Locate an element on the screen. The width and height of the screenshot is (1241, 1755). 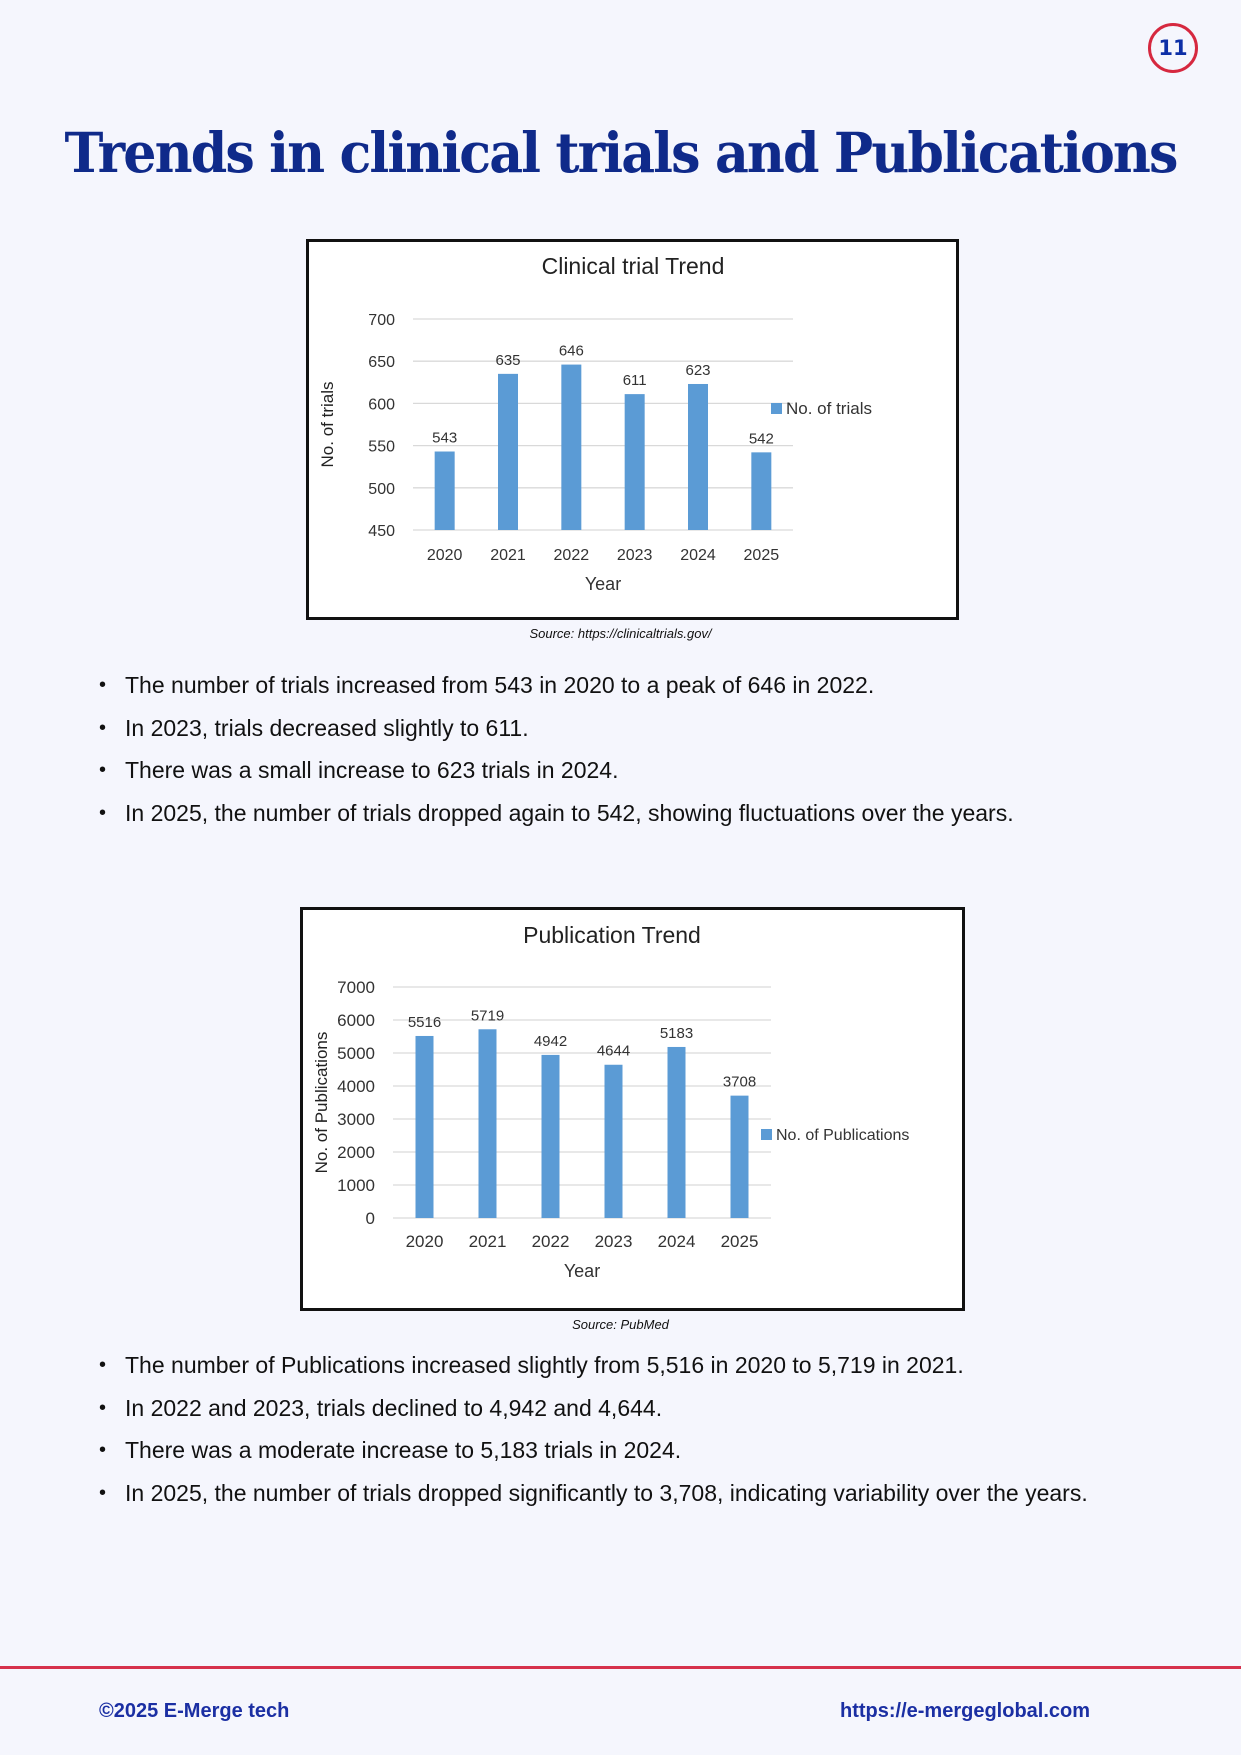
y-tick-label: 500 is located at coordinates (381, 489).